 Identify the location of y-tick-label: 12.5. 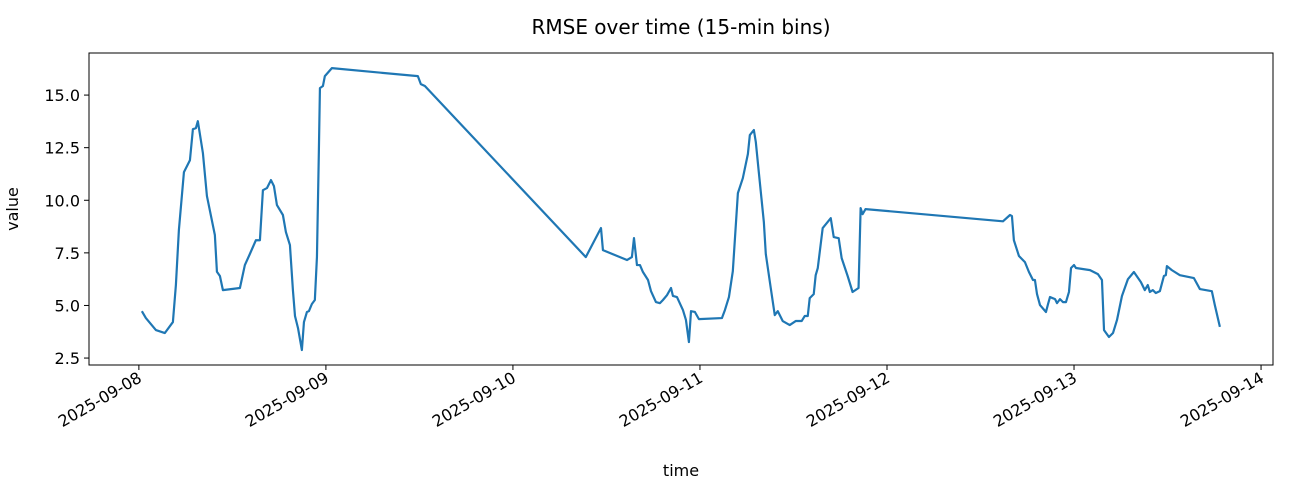
(62, 148).